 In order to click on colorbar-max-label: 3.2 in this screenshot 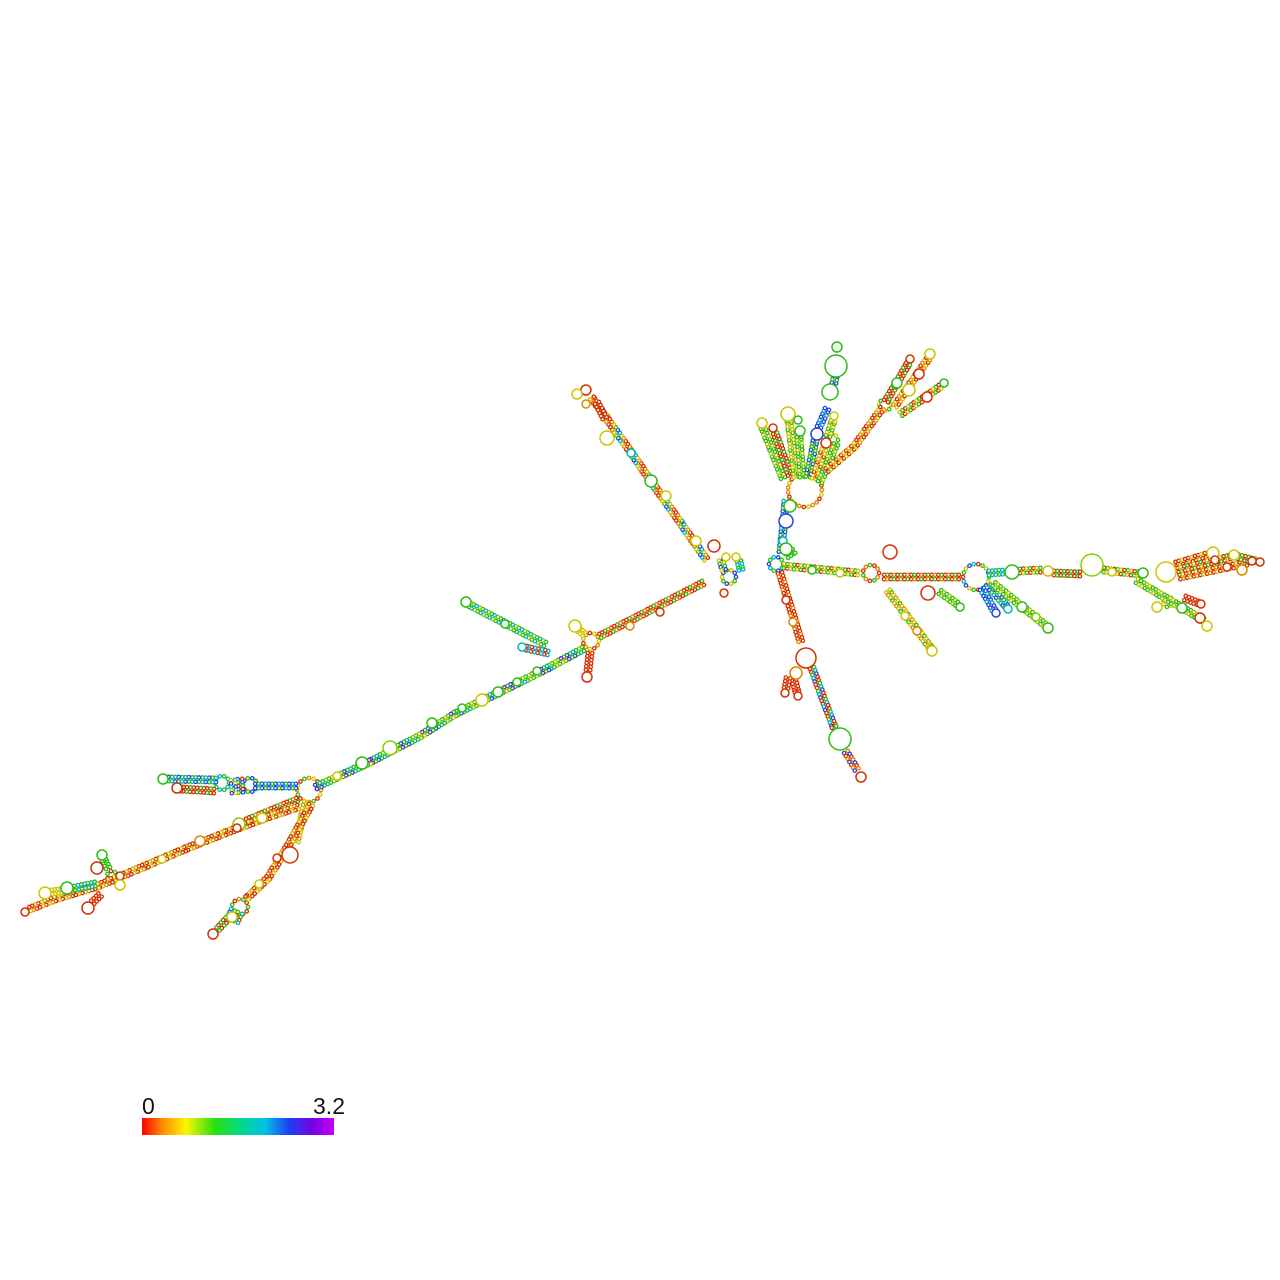, I will do `click(329, 1106)`.